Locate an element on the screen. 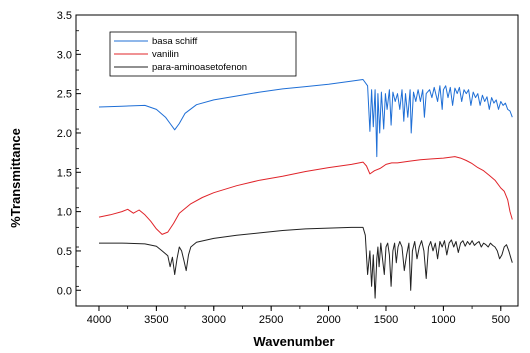  y-tick-label: 2.0 is located at coordinates (64, 134).